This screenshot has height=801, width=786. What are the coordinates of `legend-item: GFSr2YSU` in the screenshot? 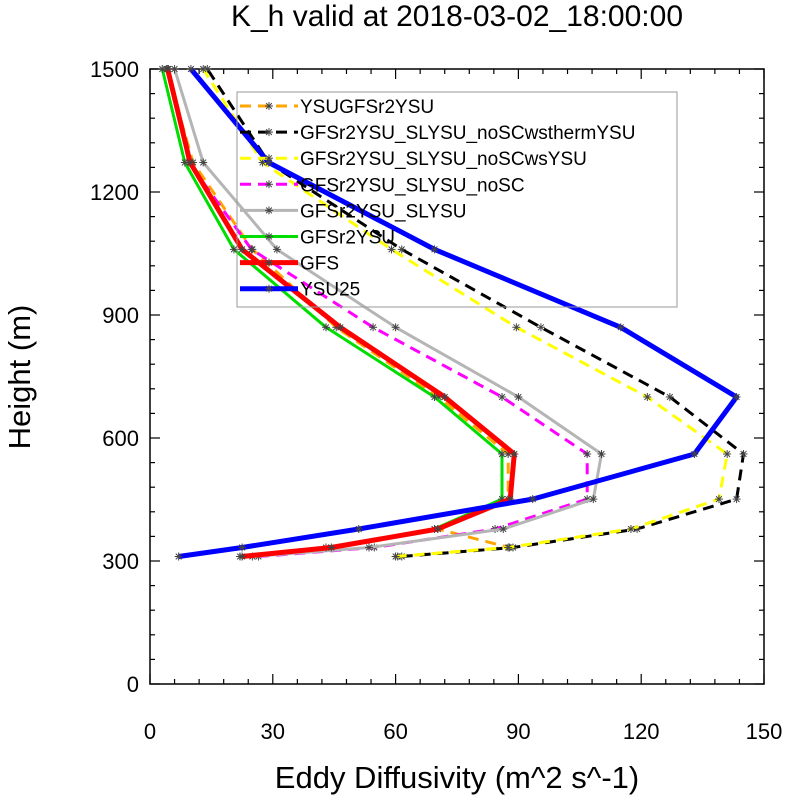 It's located at (317, 238).